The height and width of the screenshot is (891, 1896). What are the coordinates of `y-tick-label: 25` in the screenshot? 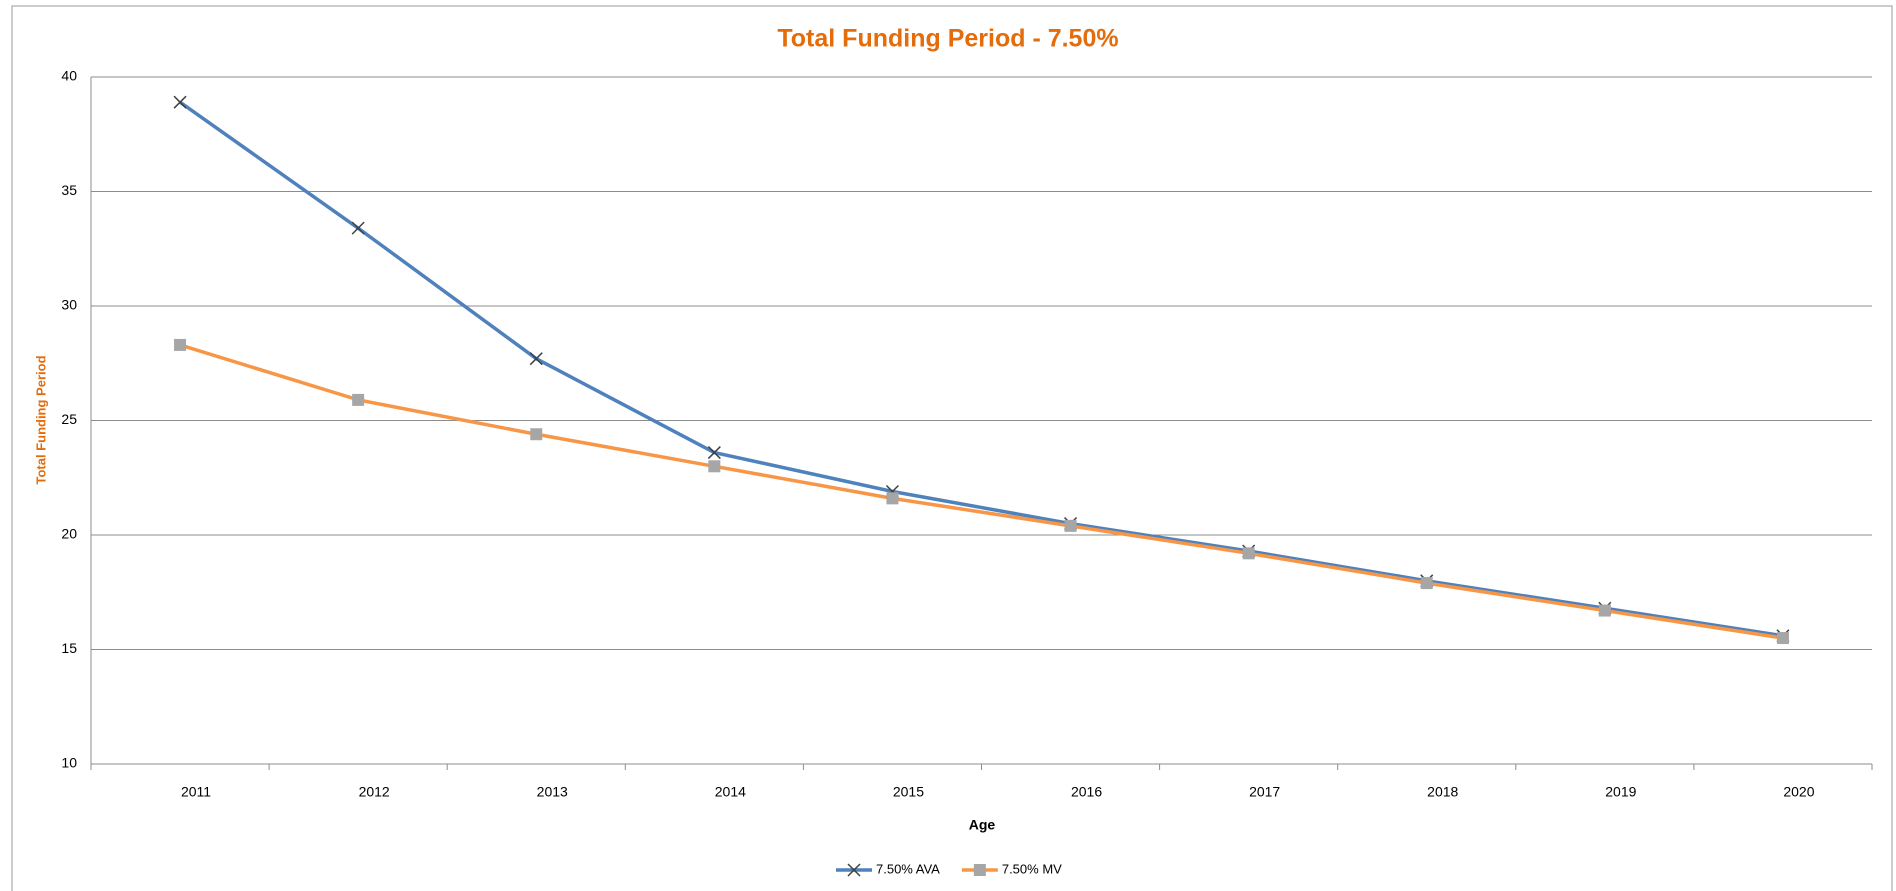 It's located at (69, 419).